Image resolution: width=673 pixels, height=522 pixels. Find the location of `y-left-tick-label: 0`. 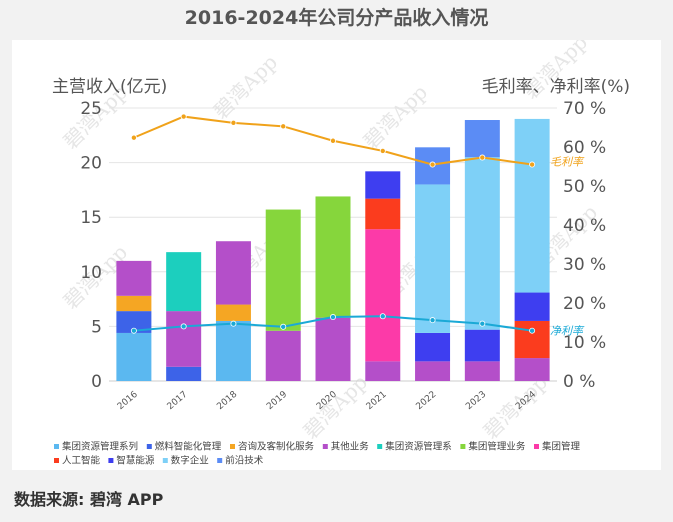

y-left-tick-label: 0 is located at coordinates (96, 382).